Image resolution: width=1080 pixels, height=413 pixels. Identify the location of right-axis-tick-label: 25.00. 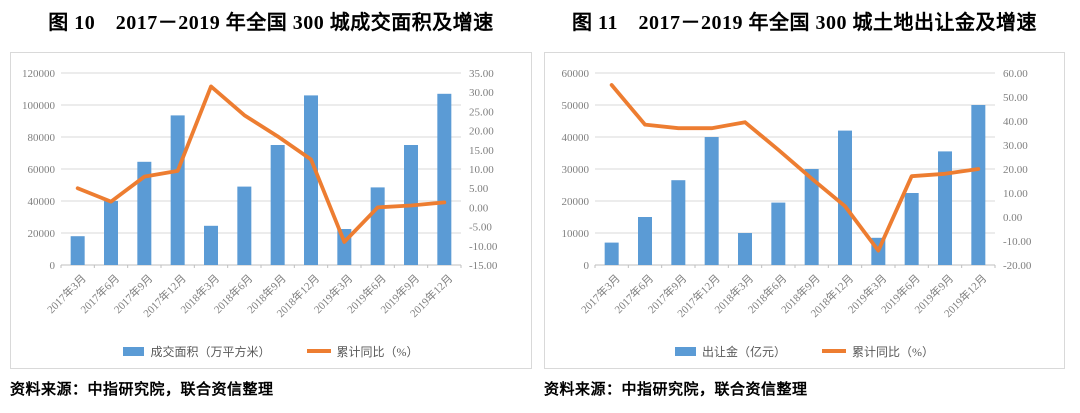
(481, 112).